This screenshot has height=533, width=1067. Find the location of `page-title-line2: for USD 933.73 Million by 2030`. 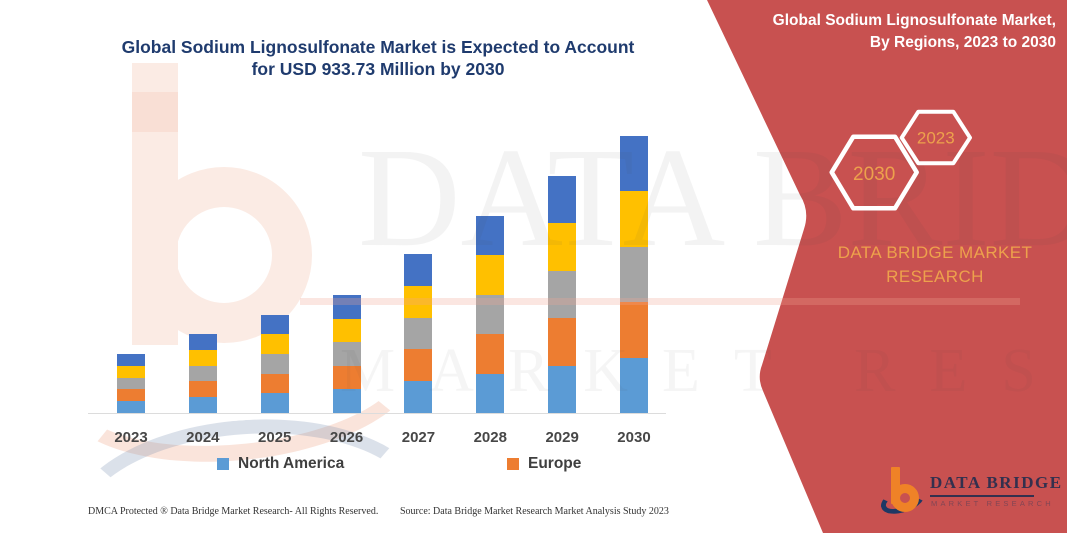

page-title-line2: for USD 933.73 Million by 2030 is located at coordinates (378, 69).